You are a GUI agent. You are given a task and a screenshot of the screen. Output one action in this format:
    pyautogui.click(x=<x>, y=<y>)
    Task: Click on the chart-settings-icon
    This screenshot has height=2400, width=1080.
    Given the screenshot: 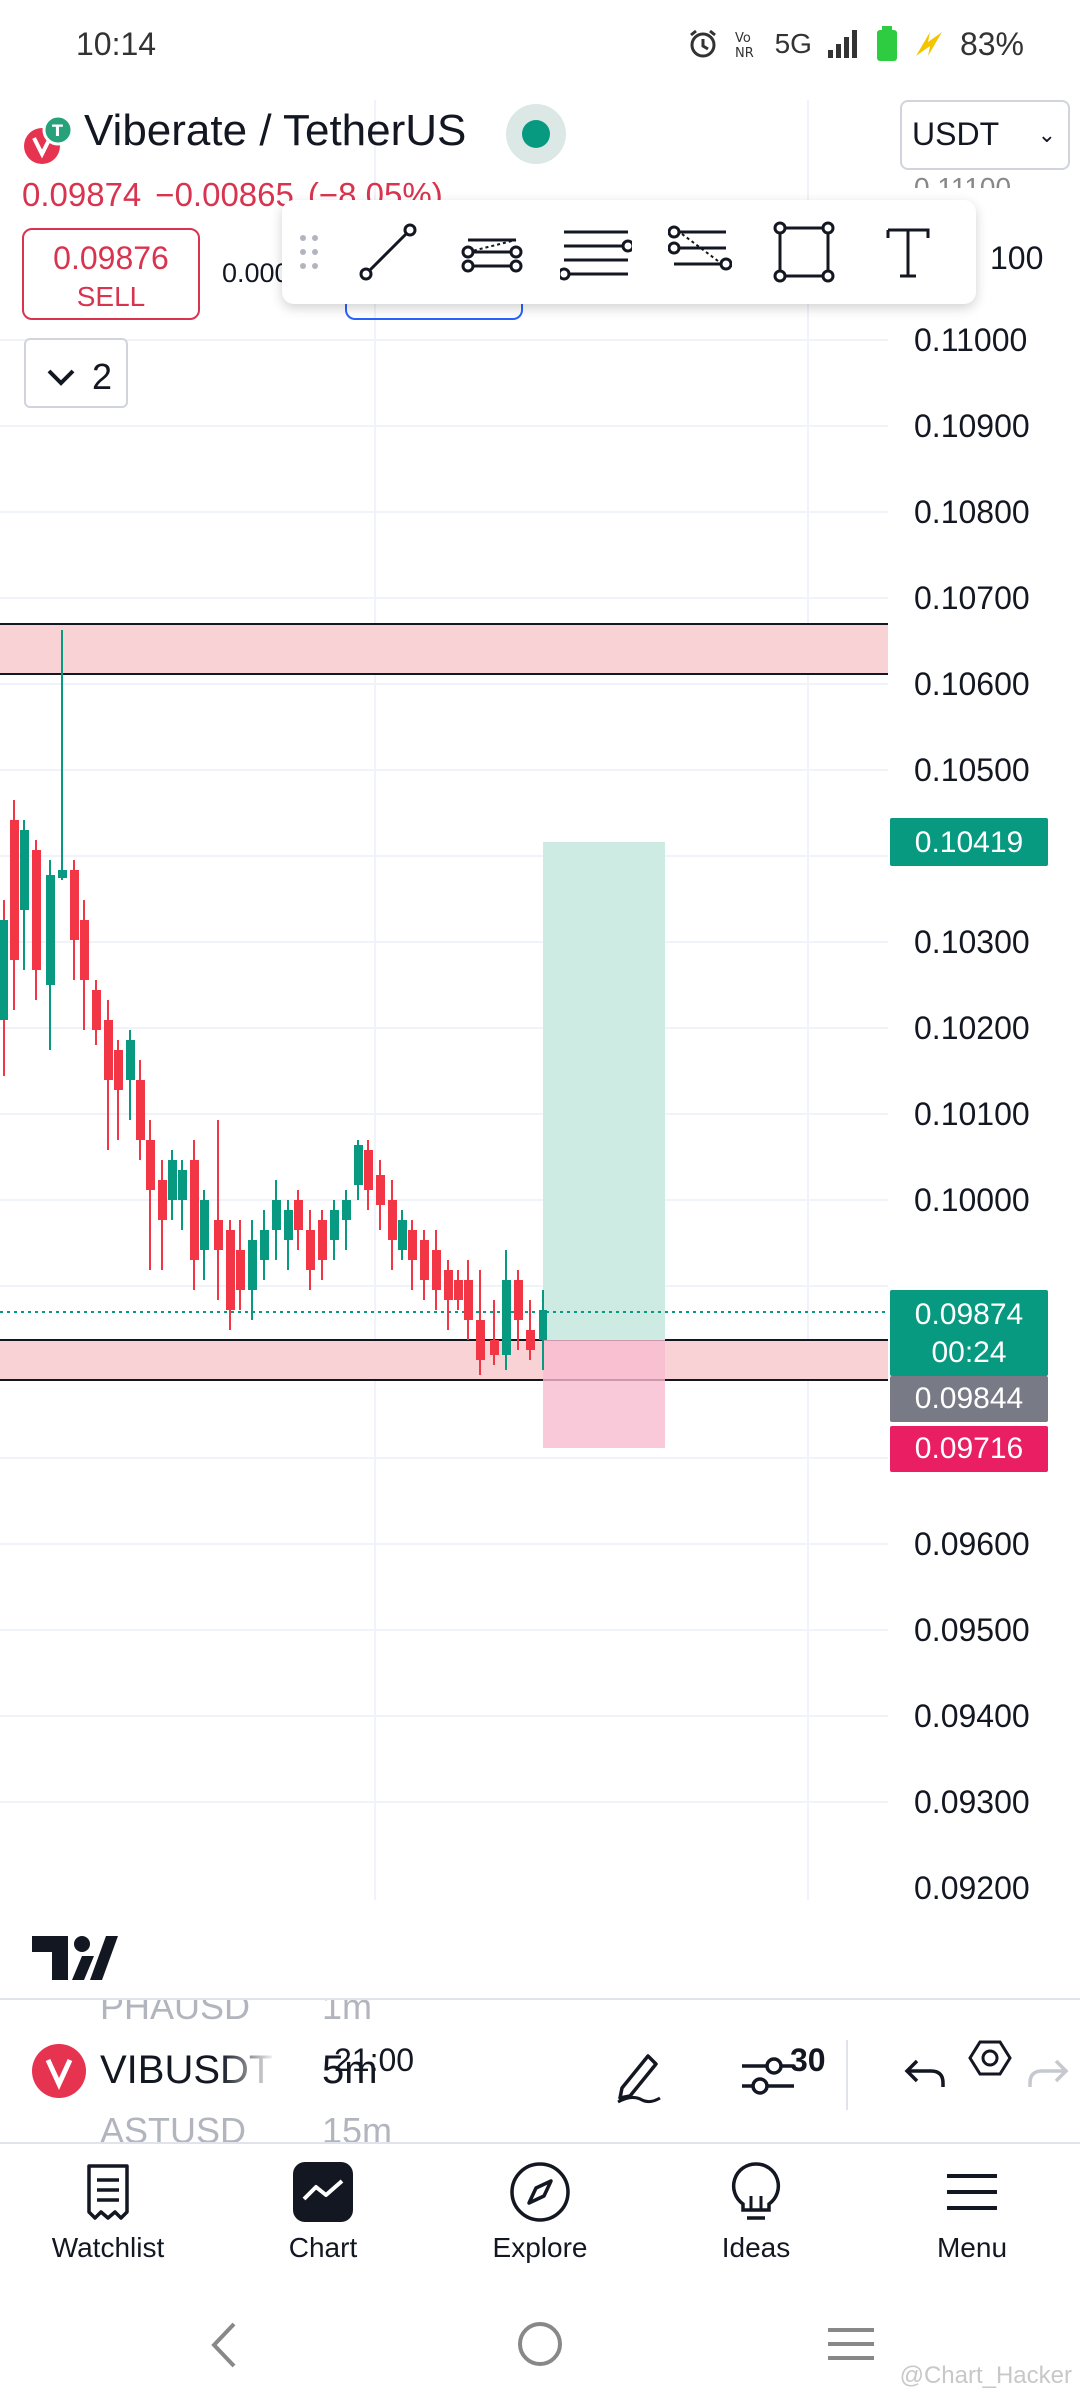 What is the action you would take?
    pyautogui.click(x=990, y=2058)
    